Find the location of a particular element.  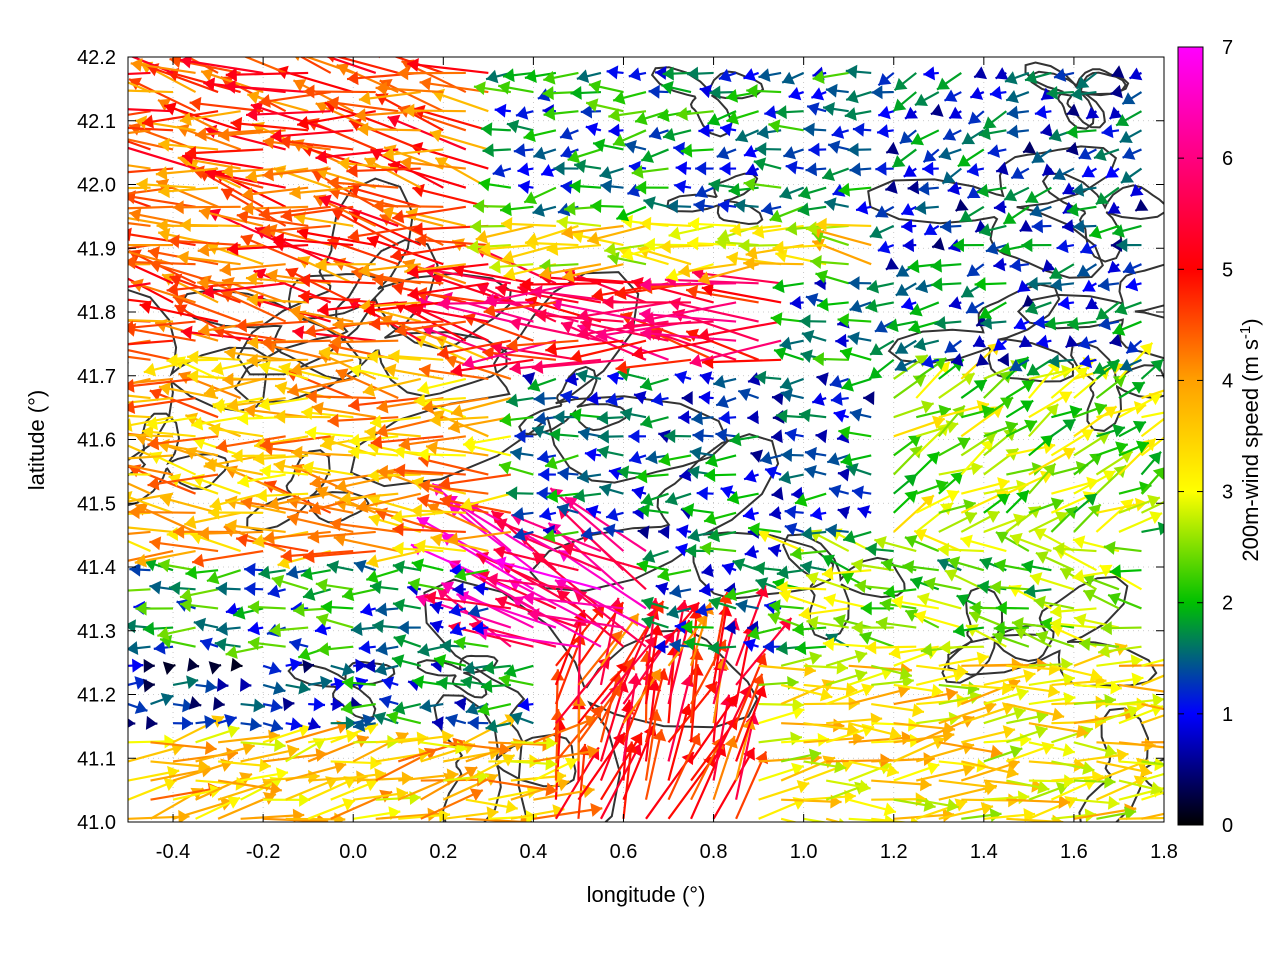

colorbar-tick-label: 2 is located at coordinates (1227, 604).